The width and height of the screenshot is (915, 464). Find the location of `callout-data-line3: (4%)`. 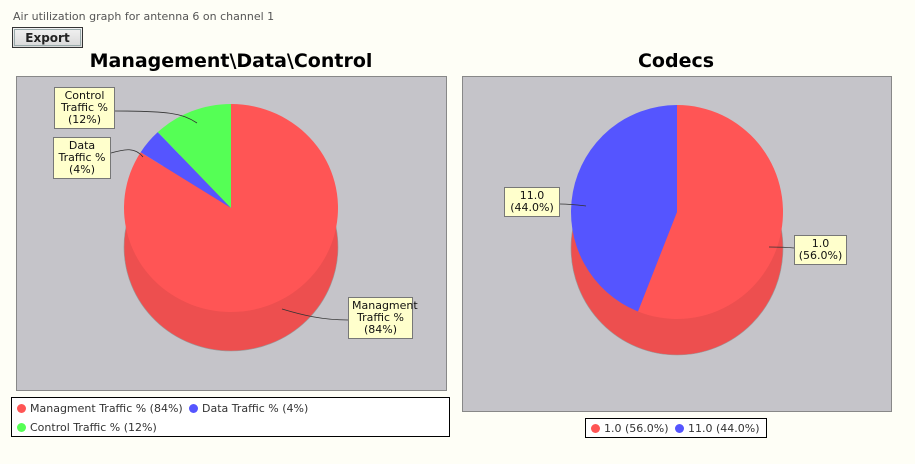

callout-data-line3: (4%) is located at coordinates (82, 169).